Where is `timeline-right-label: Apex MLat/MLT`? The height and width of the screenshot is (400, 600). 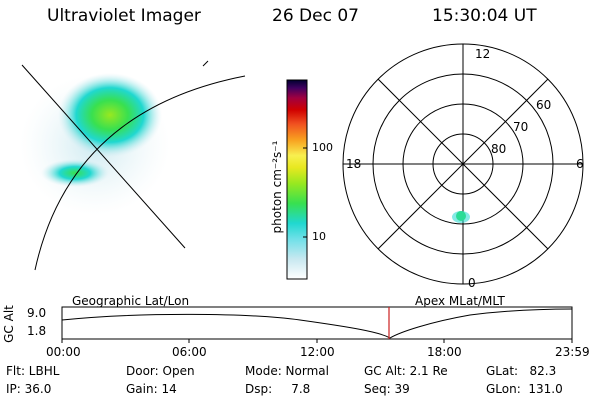 timeline-right-label: Apex MLat/MLT is located at coordinates (460, 301).